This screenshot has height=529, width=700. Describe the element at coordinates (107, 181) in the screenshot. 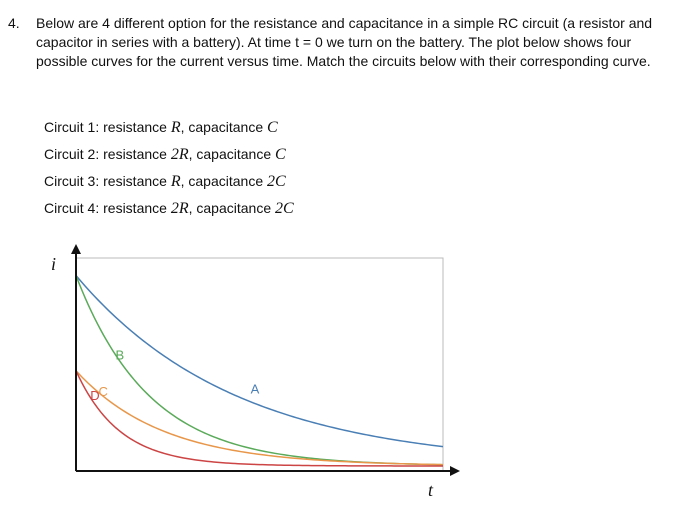

I see `circuit-label: Circuit 3: resistance` at that location.